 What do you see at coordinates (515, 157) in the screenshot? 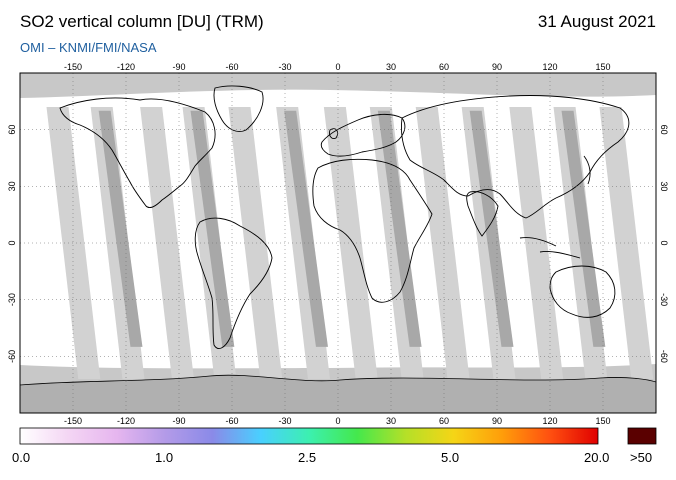
I see `asia-outline` at bounding box center [515, 157].